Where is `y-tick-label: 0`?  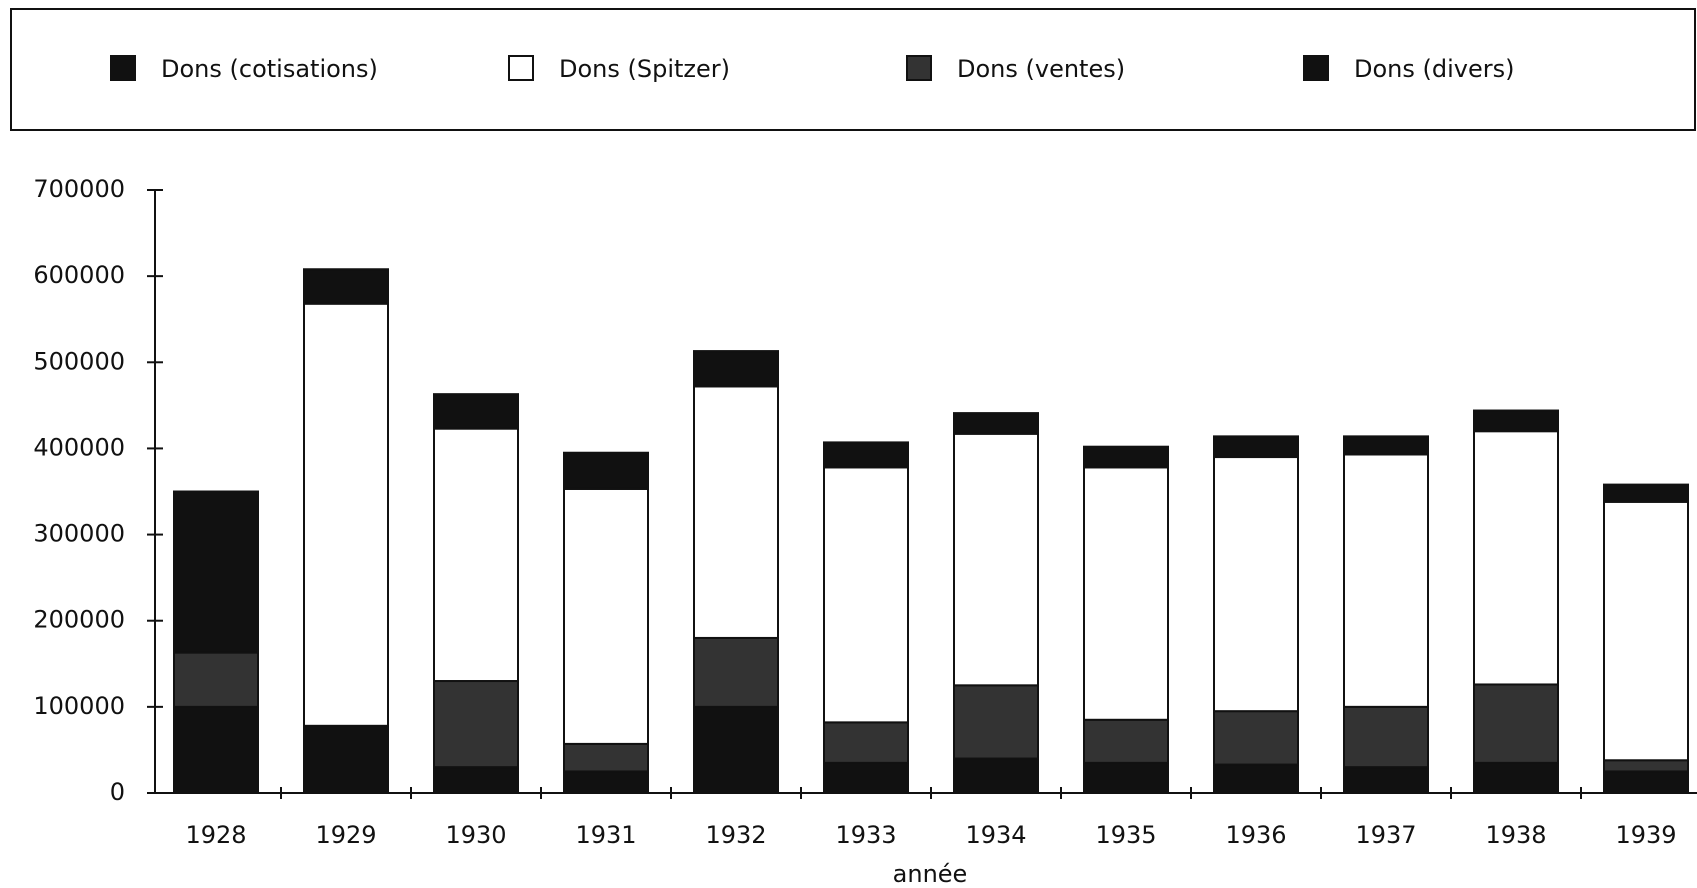
y-tick-label: 0 is located at coordinates (117, 792).